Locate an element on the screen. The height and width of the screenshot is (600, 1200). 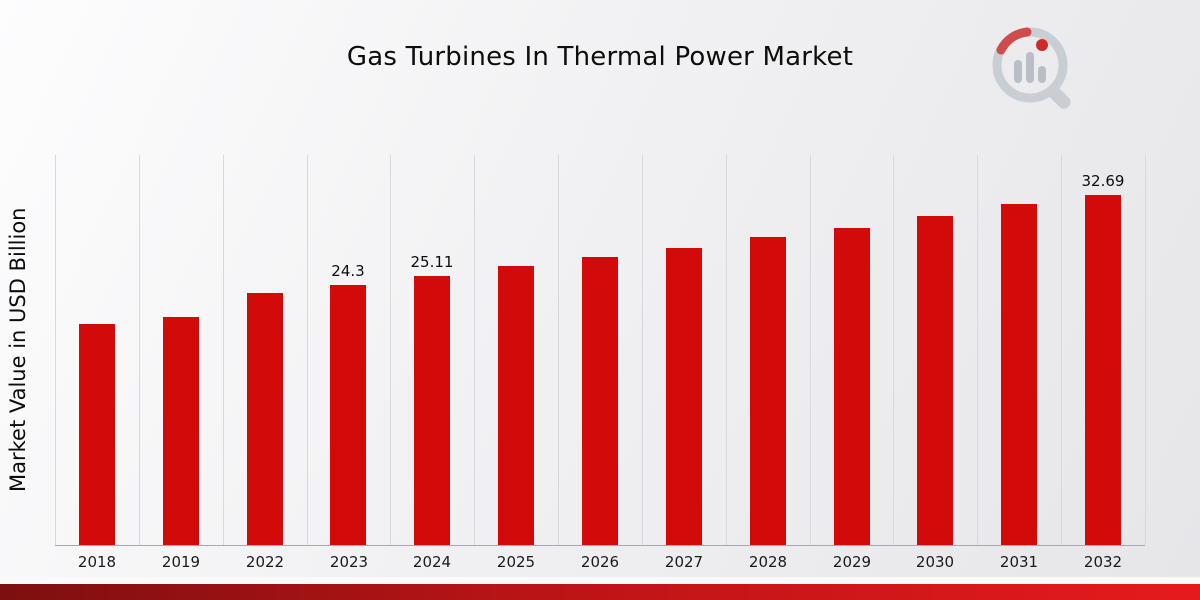
bar-2031 is located at coordinates (1019, 374).